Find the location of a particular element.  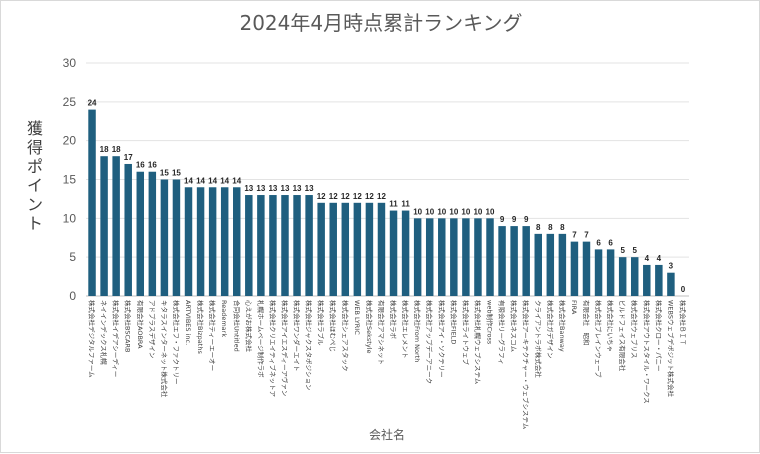

category-label: 株式会社ティーエーオー is located at coordinates (212, 335).